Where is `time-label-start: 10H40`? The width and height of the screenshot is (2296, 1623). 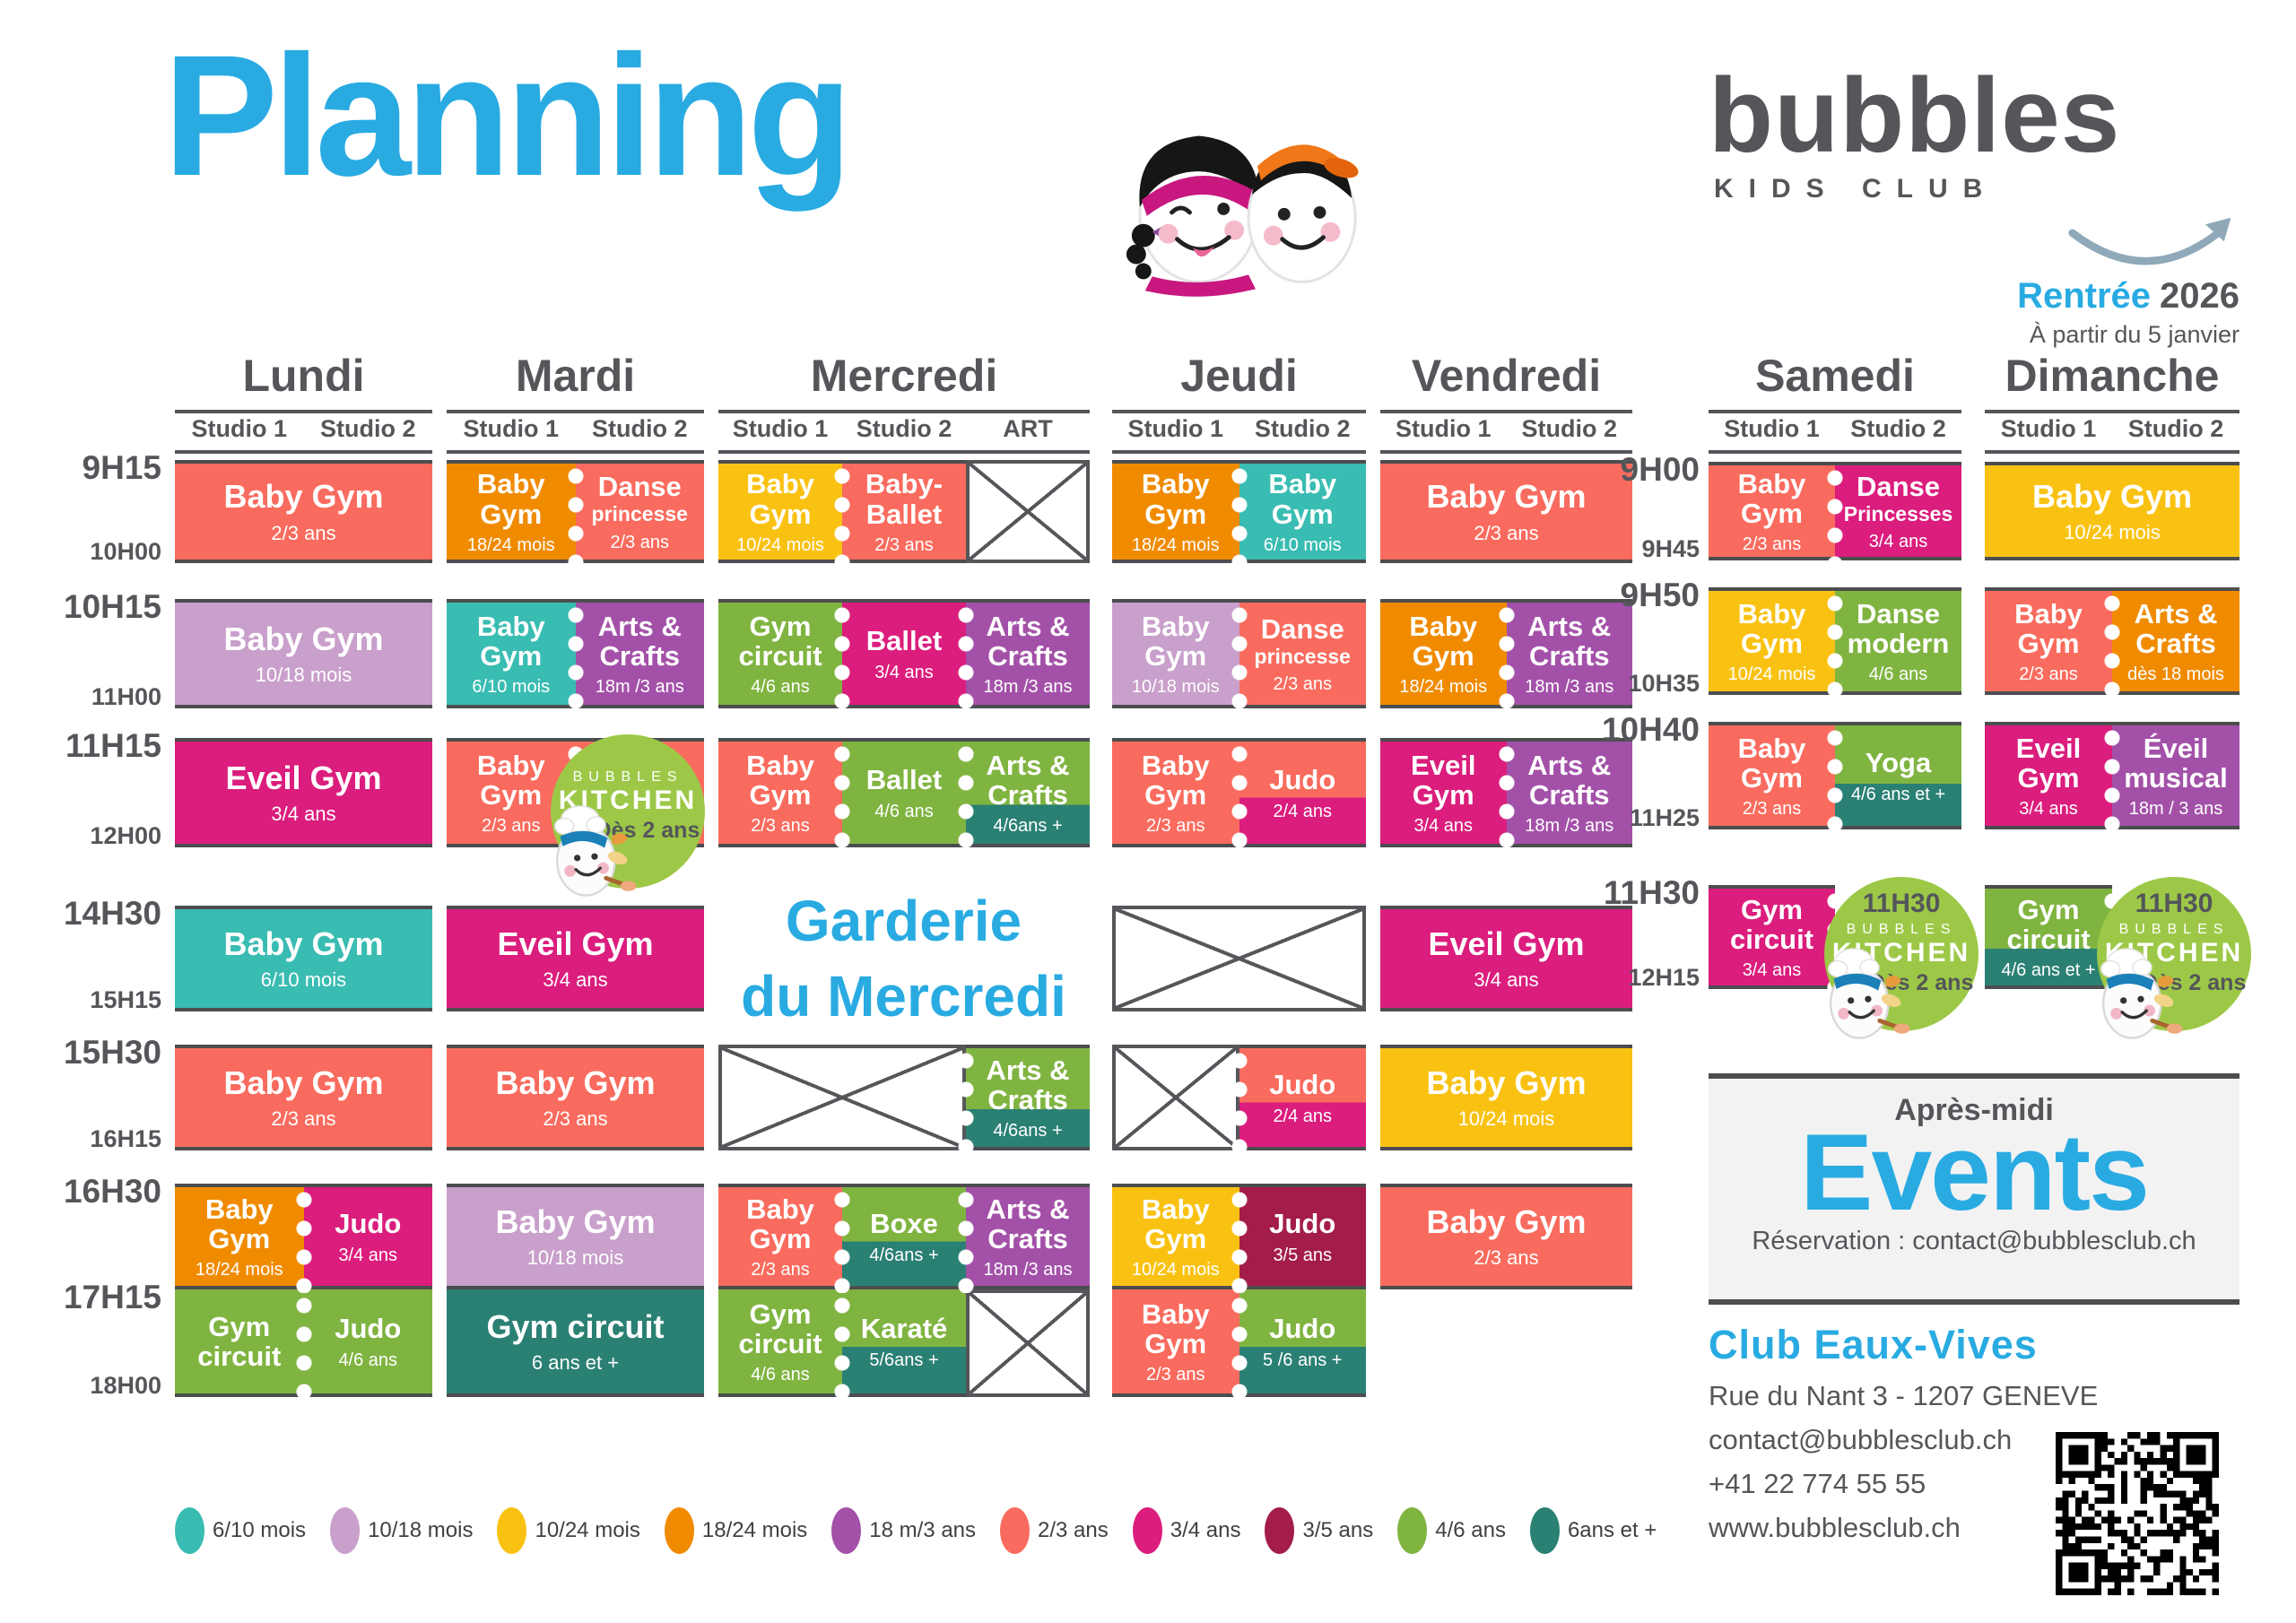
time-label-start: 10H40 is located at coordinates (1650, 729).